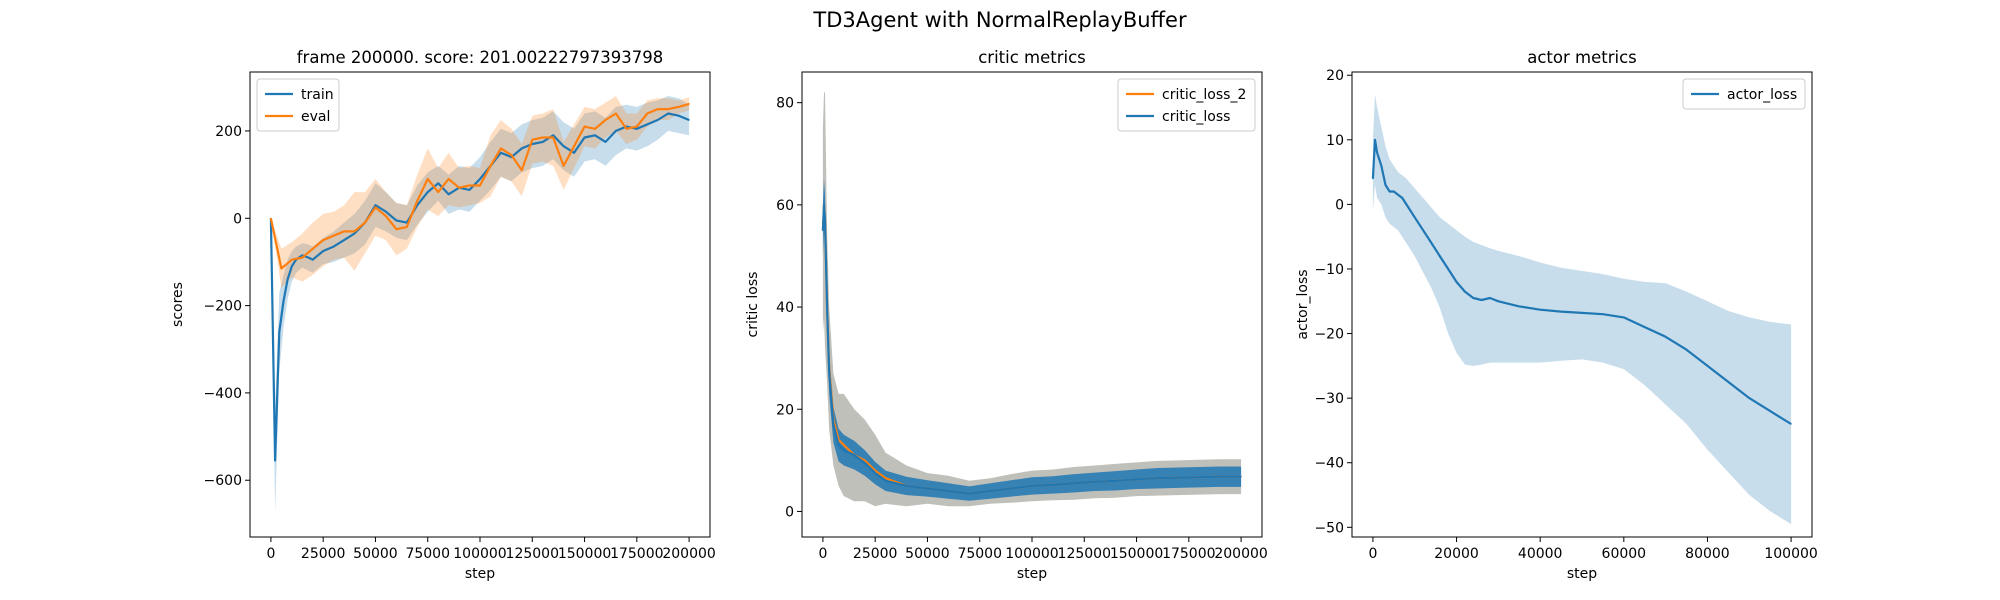 The width and height of the screenshot is (2000, 600). I want to click on x-tick-label: 40000, so click(1540, 554).